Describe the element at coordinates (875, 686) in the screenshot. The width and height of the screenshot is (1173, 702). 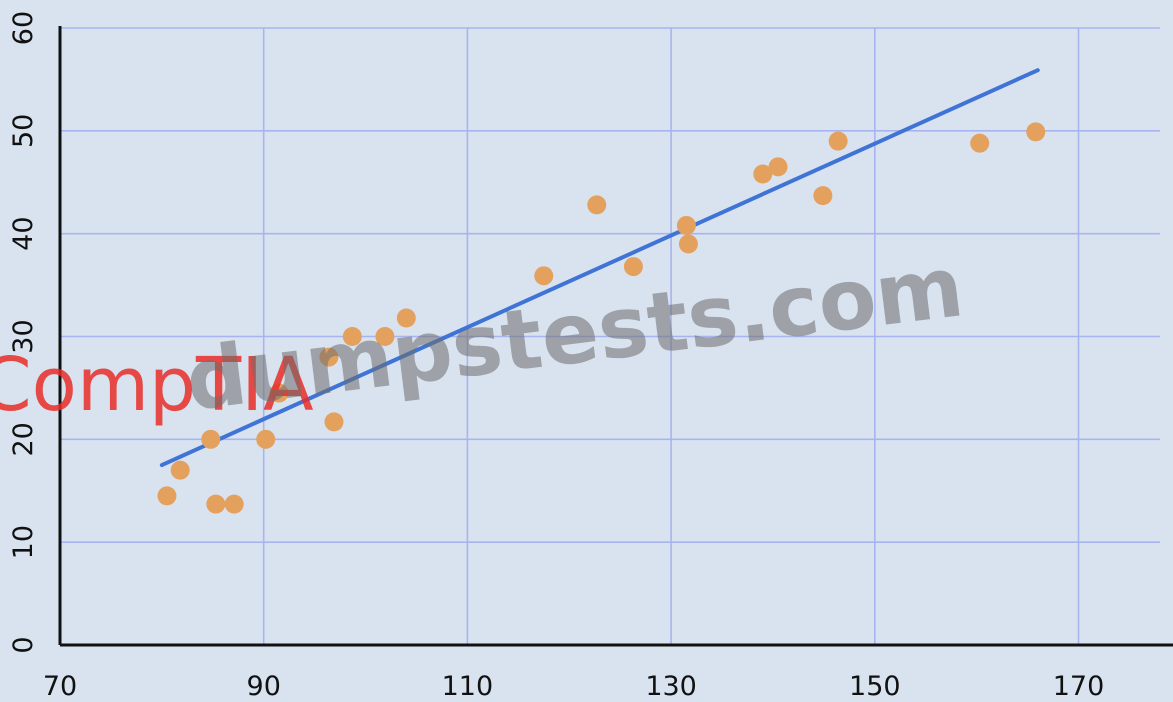
I see `x-tick-label-150: 150` at that location.